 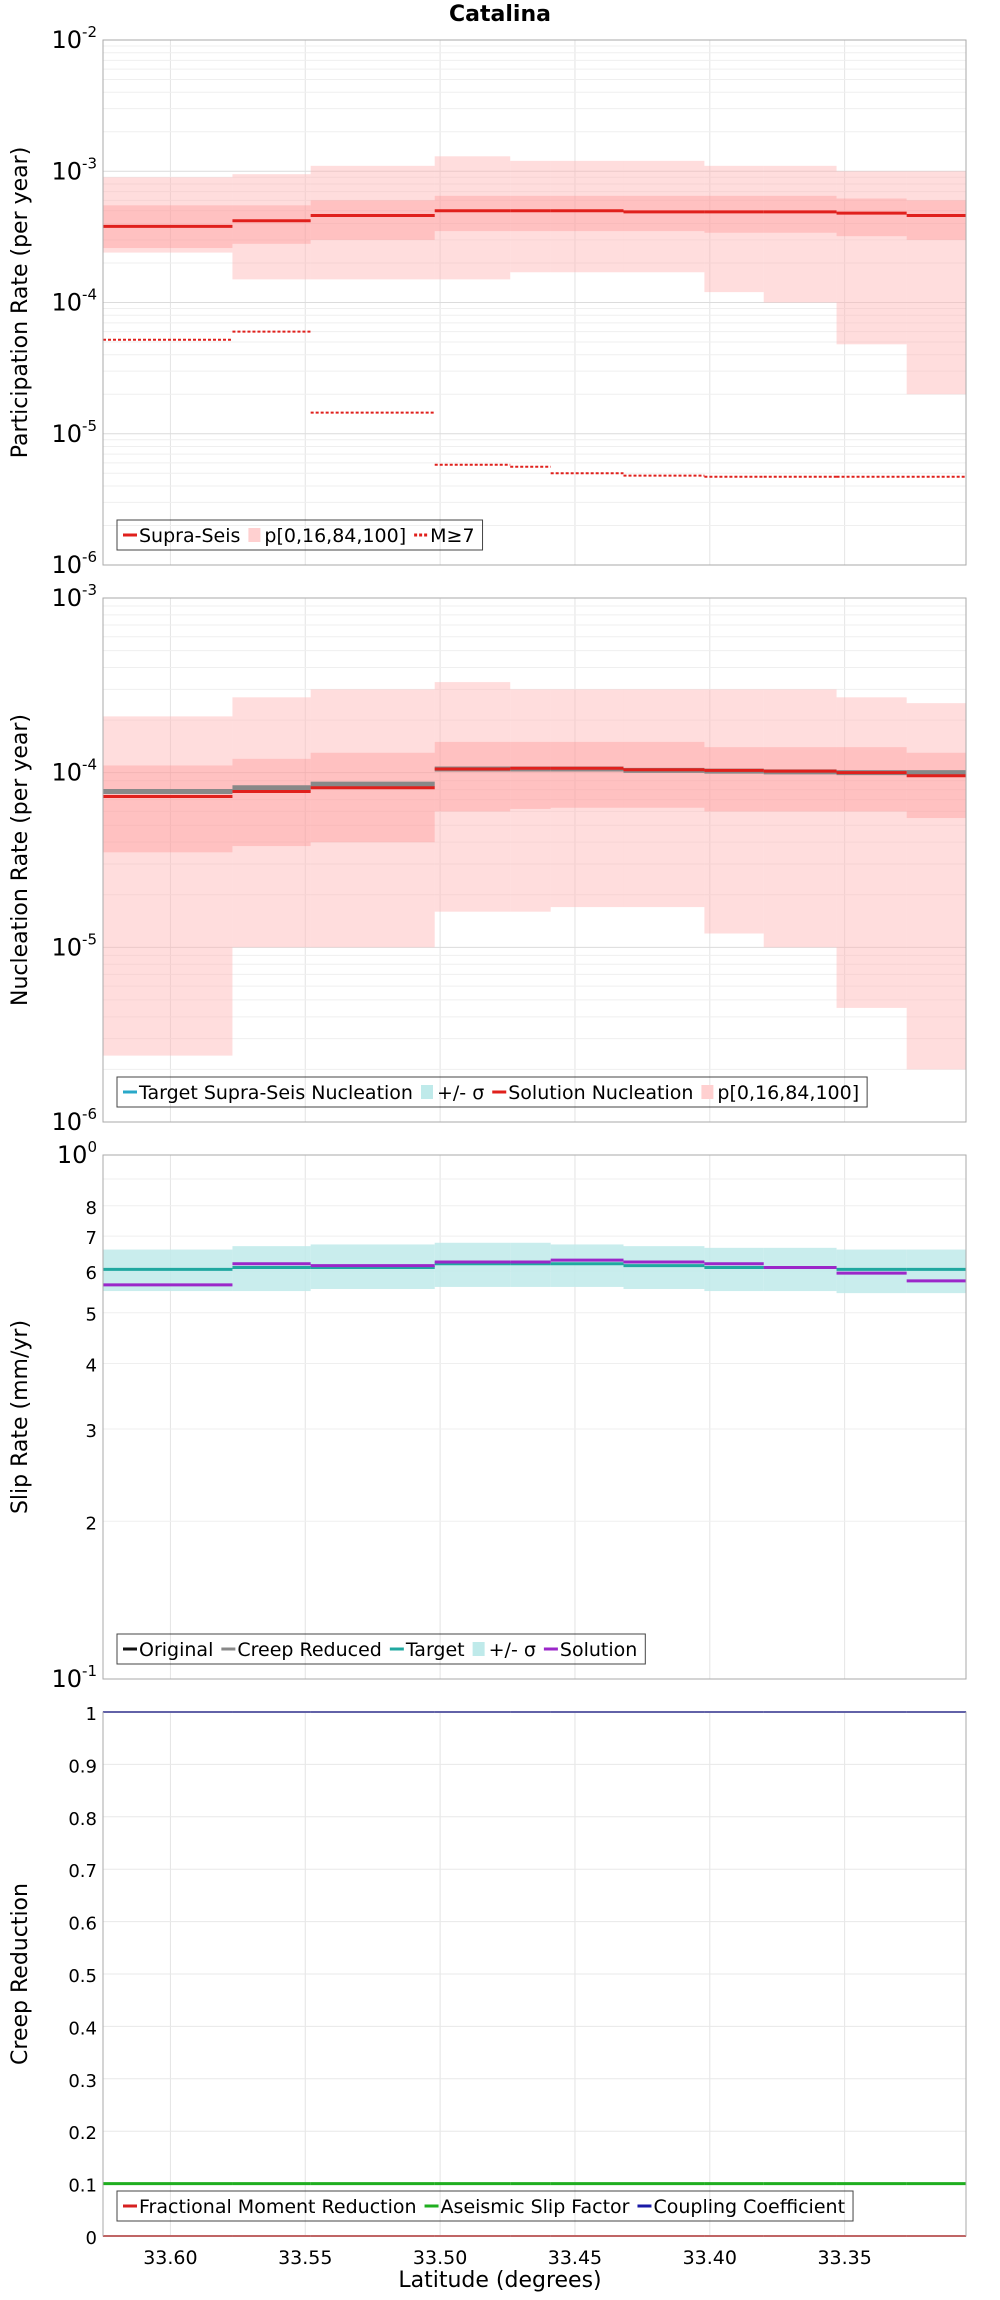 I want to click on x-tick-label: 33.50, so click(x=440, y=2258).